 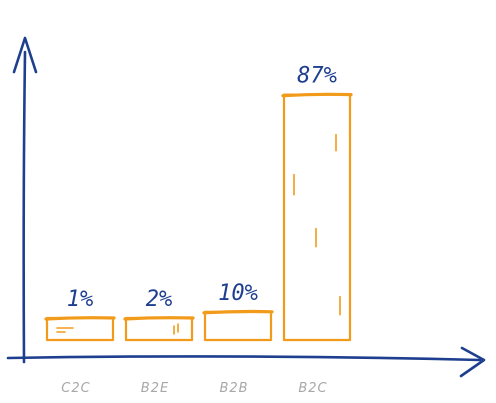 I want to click on x-axis, so click(x=246, y=362).